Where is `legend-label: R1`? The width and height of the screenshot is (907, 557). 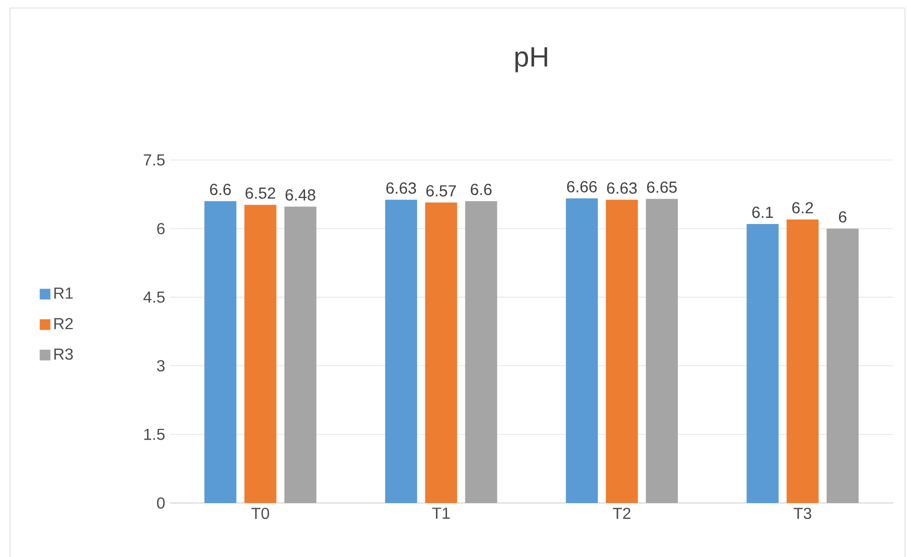
legend-label: R1 is located at coordinates (63, 293).